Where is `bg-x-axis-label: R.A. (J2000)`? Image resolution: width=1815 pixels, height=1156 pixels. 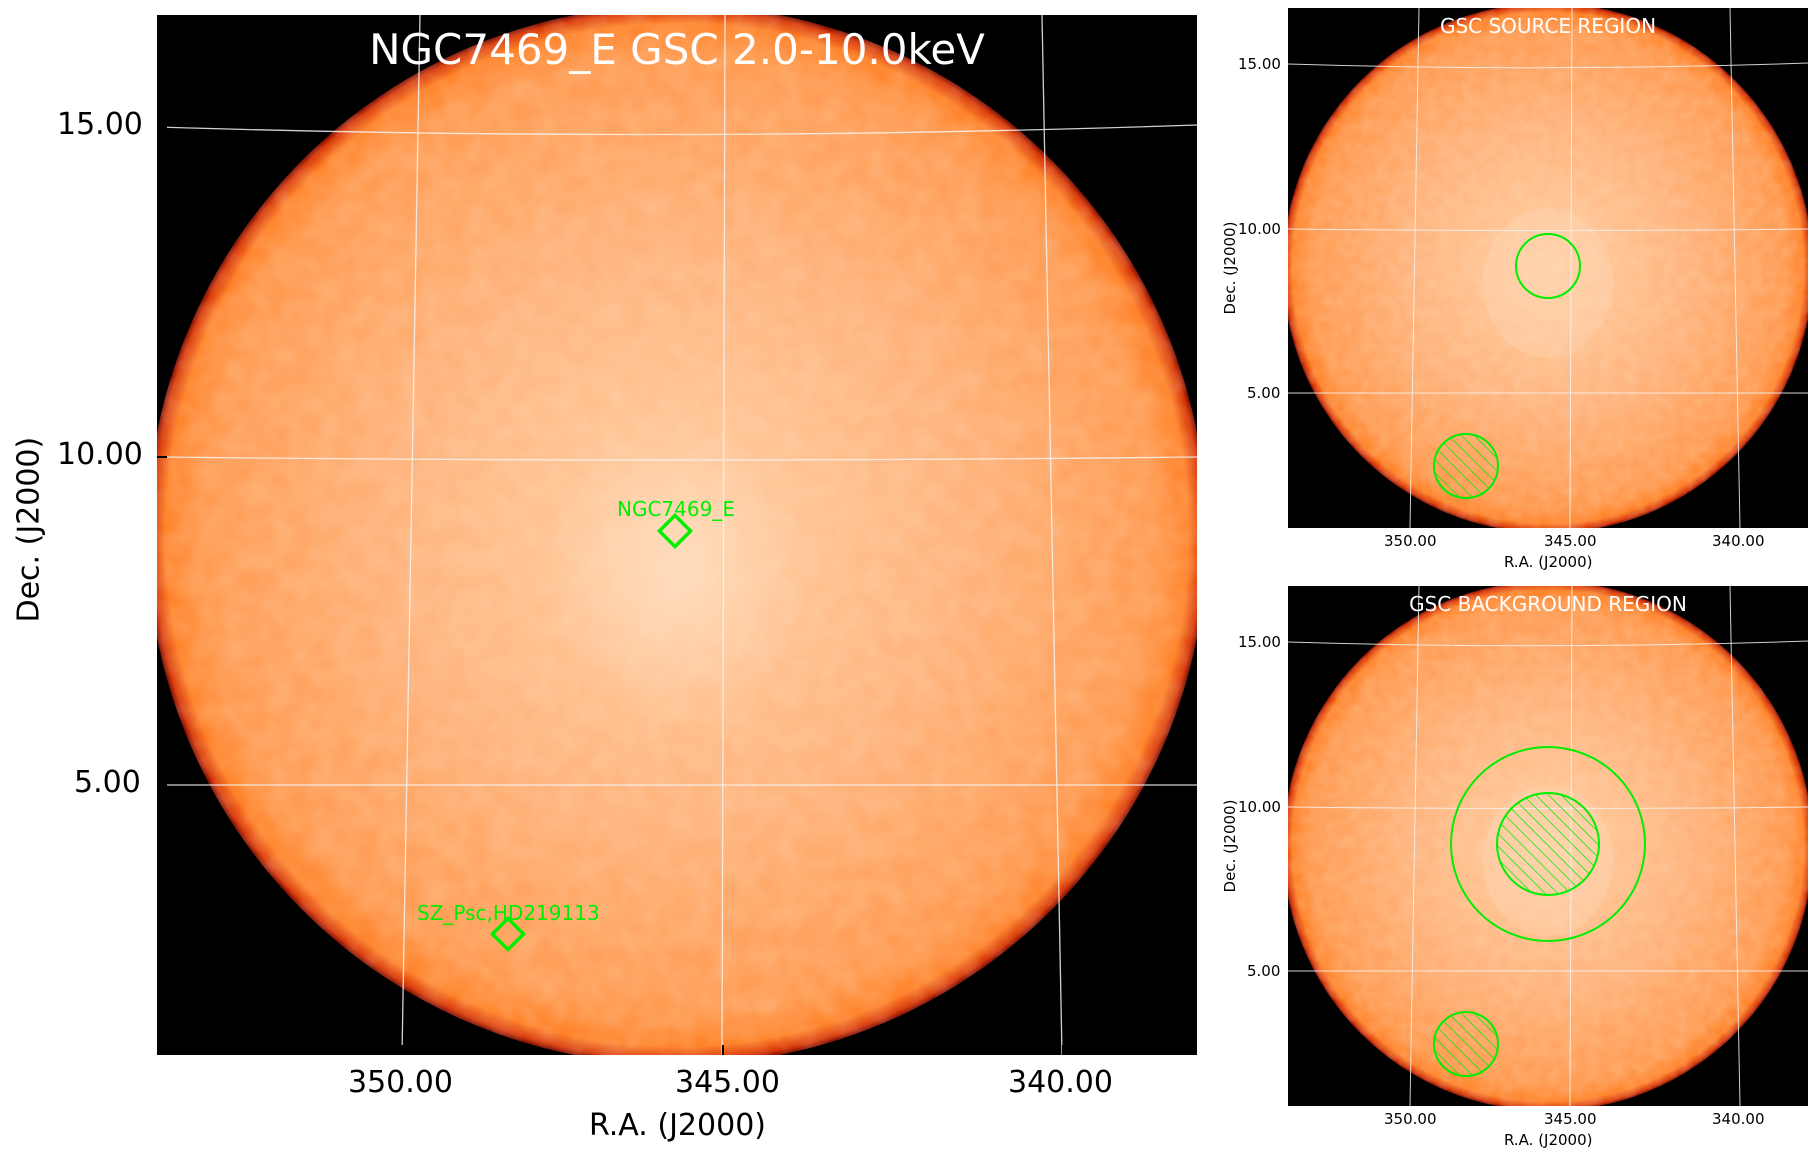 bg-x-axis-label: R.A. (J2000) is located at coordinates (1548, 1140).